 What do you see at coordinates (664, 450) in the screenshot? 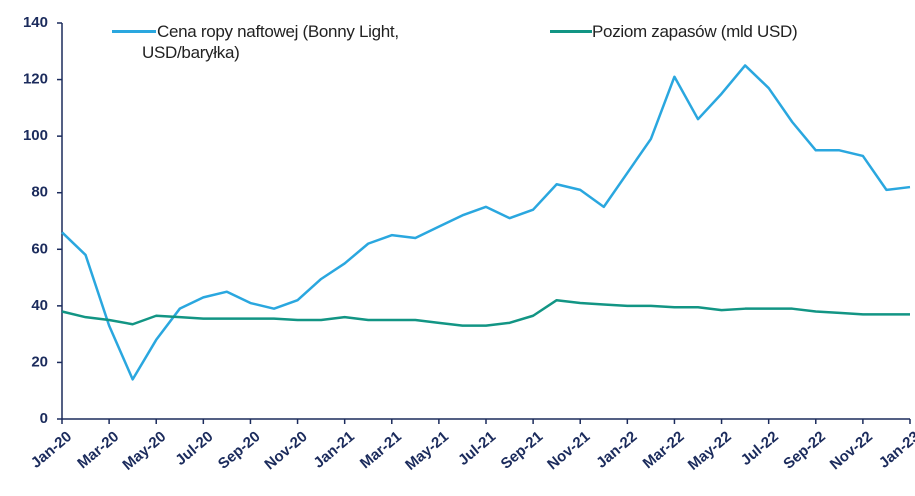
I see `x-tick-label: Mar-22` at bounding box center [664, 450].